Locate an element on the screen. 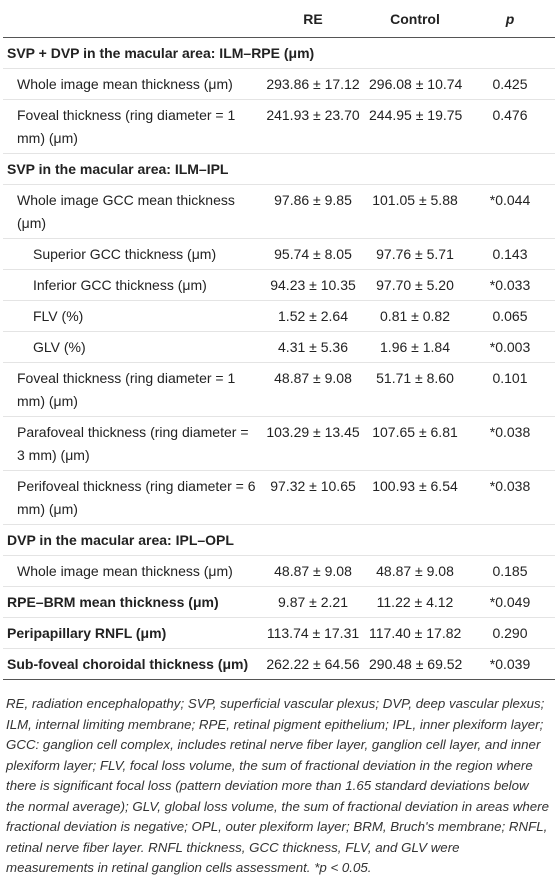  value-cell: 0.065 is located at coordinates (510, 316).